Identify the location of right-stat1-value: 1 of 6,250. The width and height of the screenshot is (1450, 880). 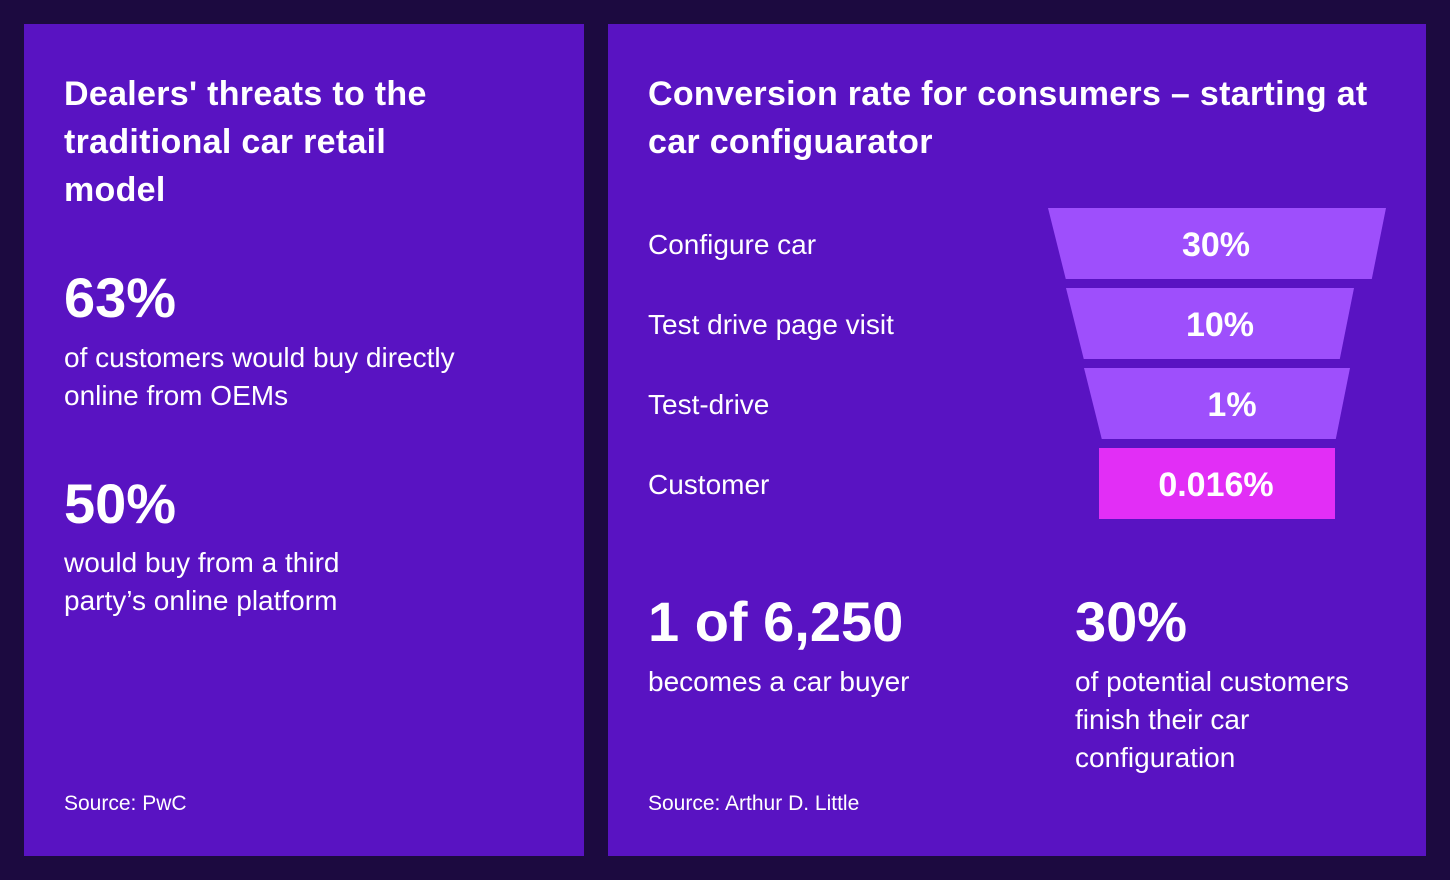
(776, 621).